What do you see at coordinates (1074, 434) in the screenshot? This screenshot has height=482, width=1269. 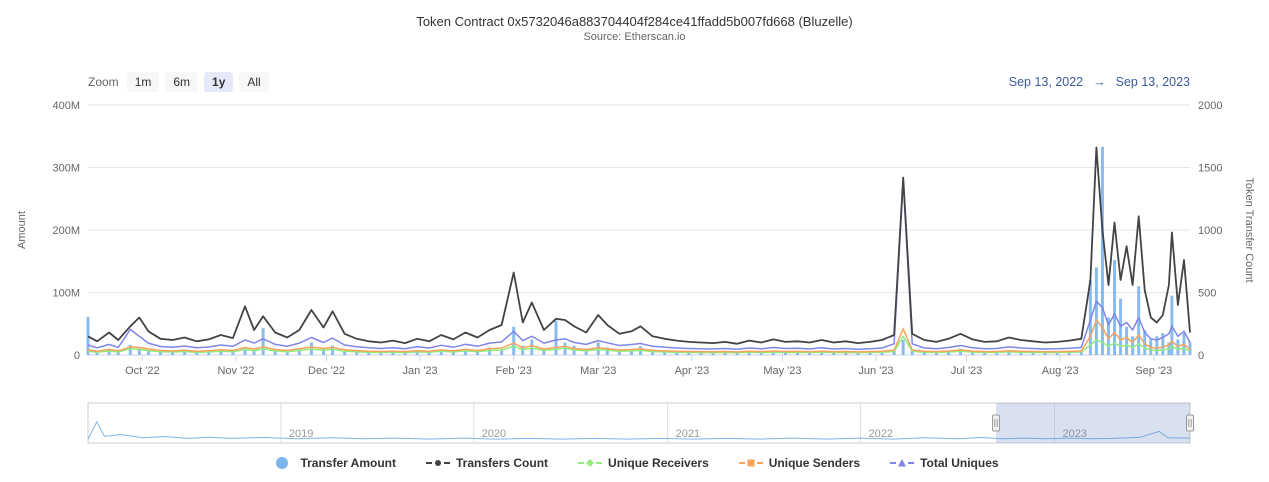 I see `navigator-year-label: 2023` at bounding box center [1074, 434].